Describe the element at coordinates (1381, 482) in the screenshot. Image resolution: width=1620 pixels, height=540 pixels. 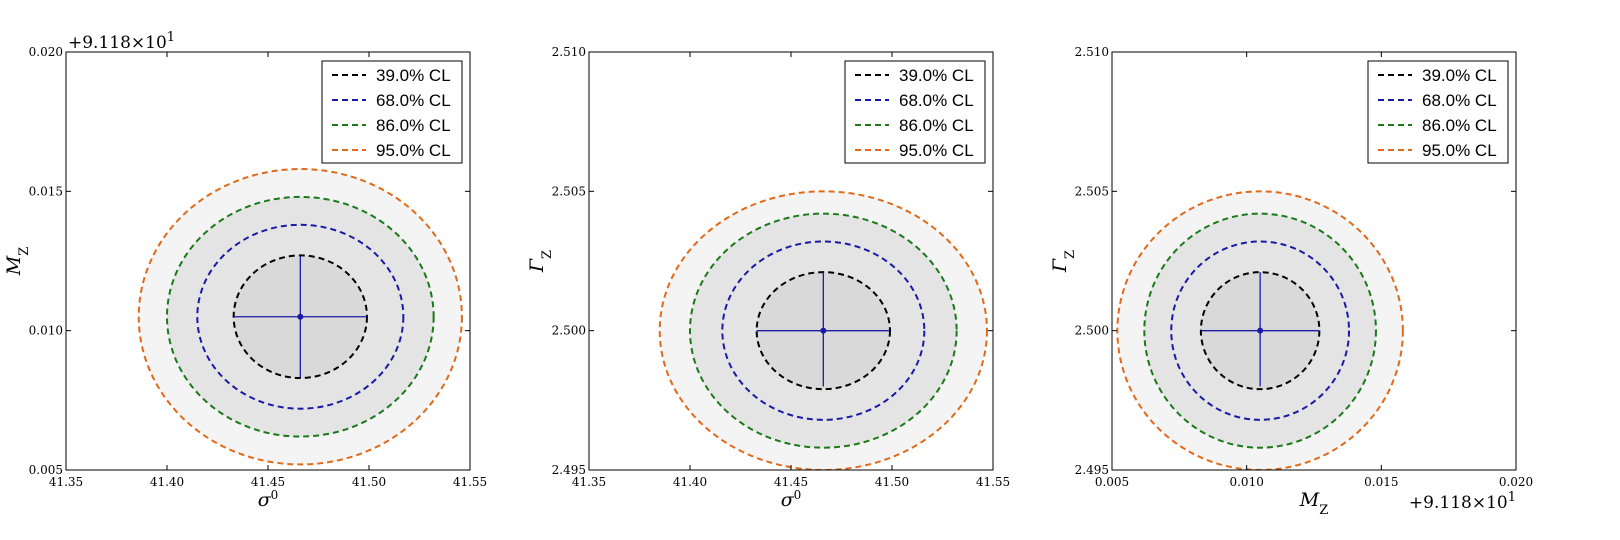
I see `x-tick-label: 0.015` at that location.